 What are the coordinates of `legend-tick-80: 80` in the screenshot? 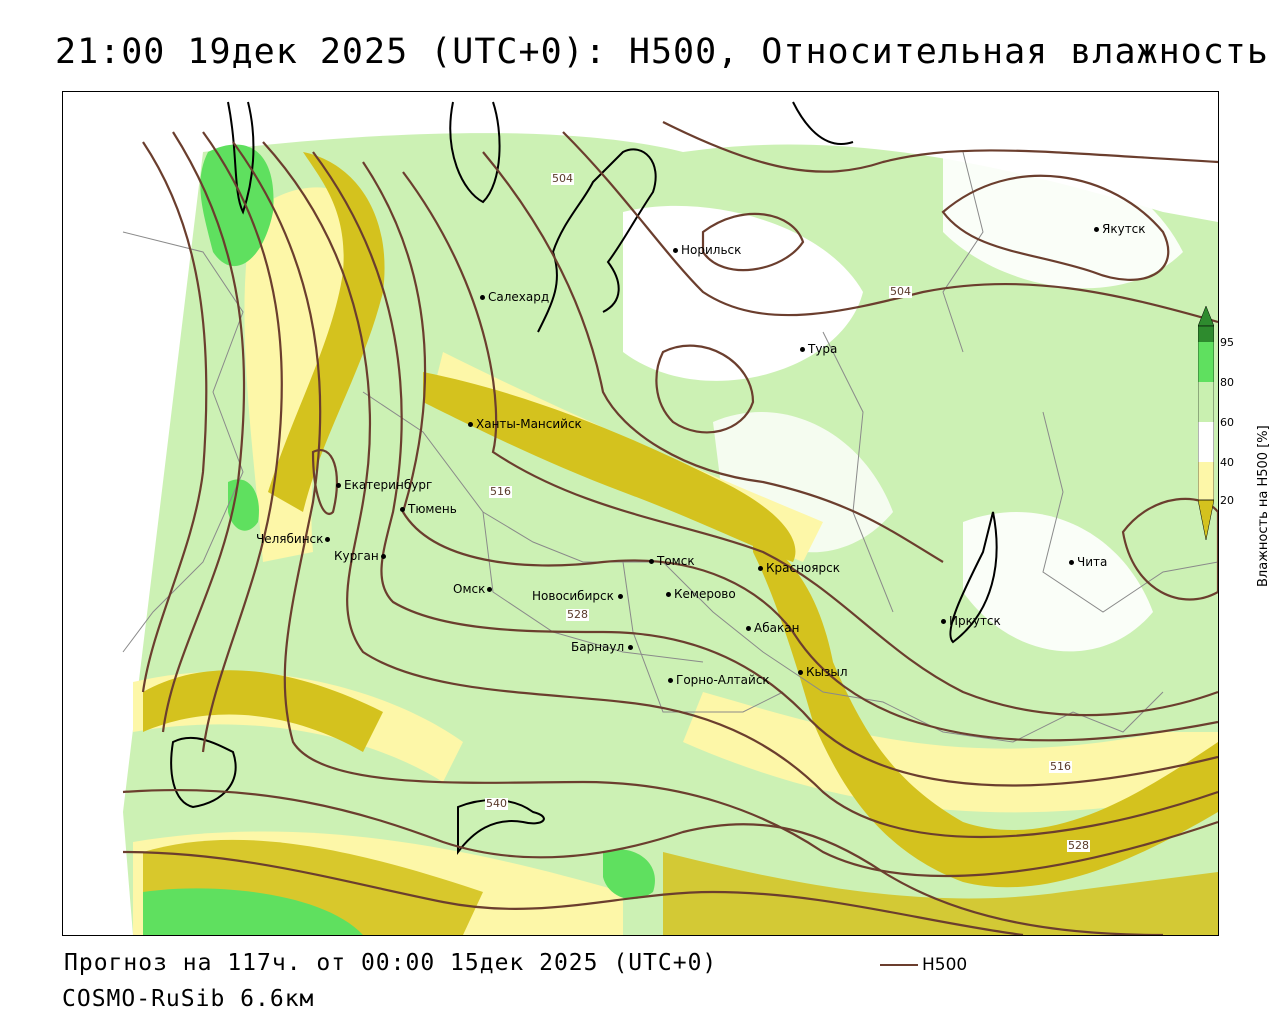 It's located at (1227, 382).